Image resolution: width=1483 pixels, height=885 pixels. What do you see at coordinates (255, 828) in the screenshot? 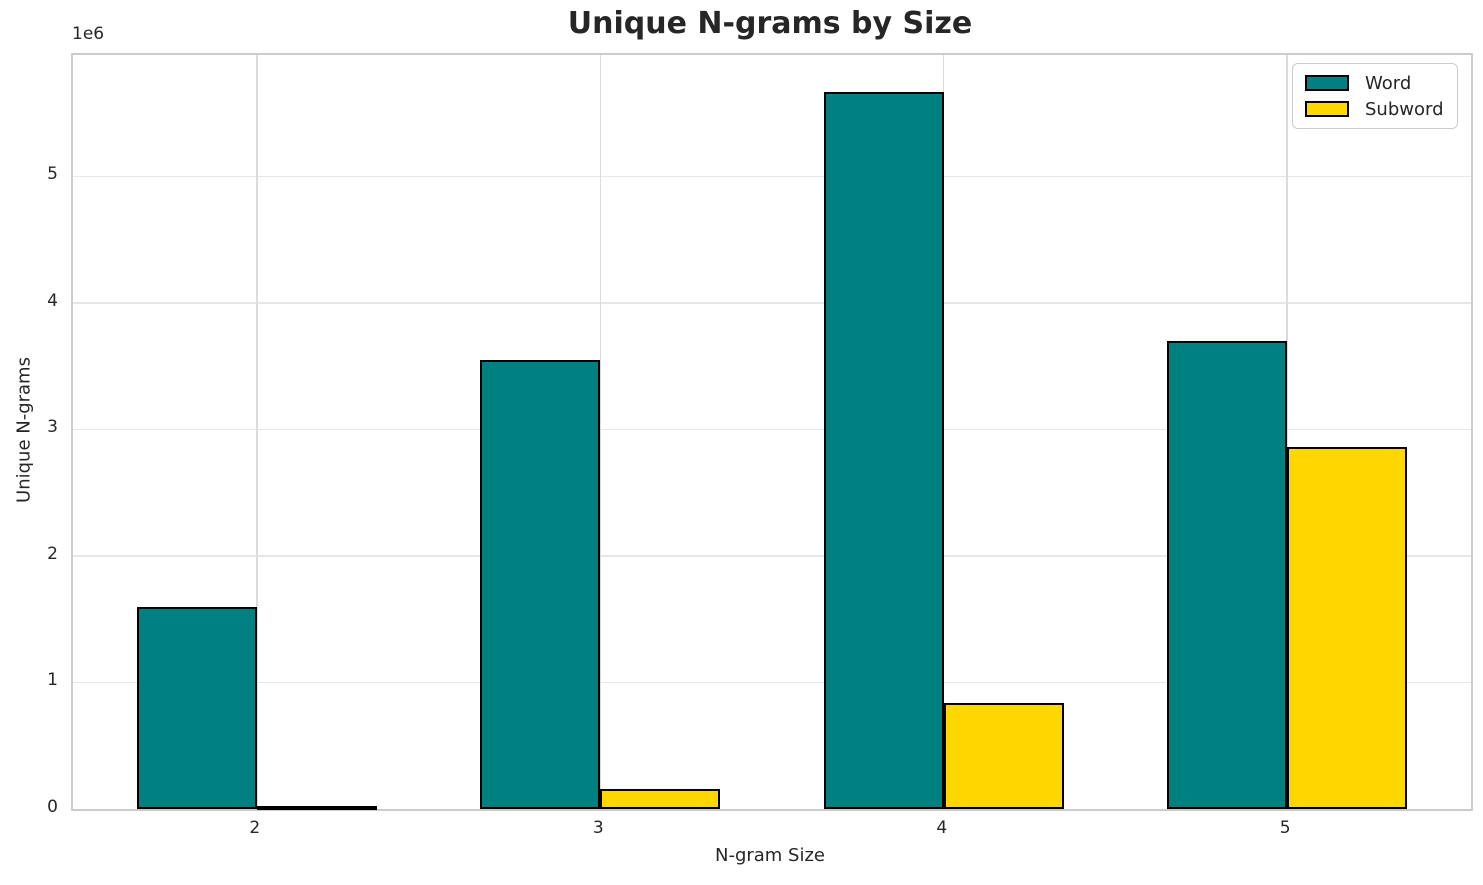
I see `x-tick-label-2: 2` at bounding box center [255, 828].